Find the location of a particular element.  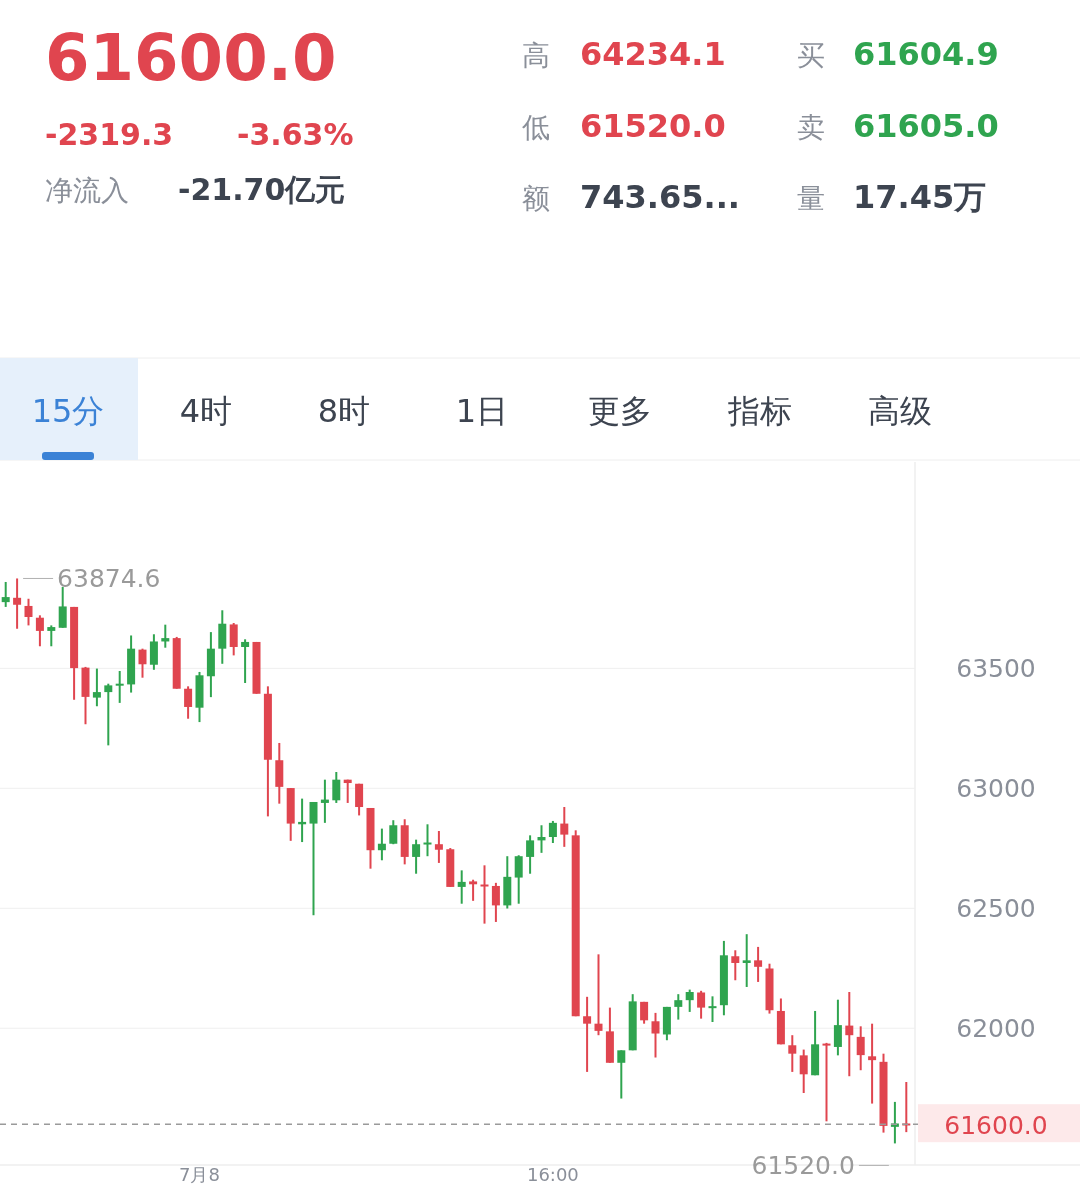

annotation: 61520.0 is located at coordinates (803, 1166).